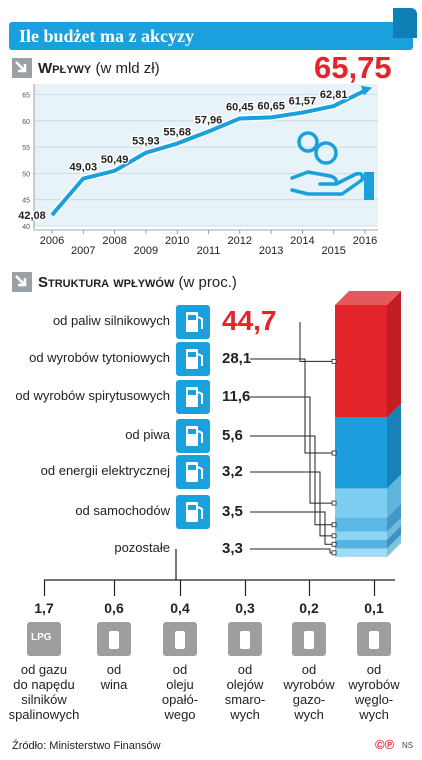 The width and height of the screenshot is (422, 760). I want to click on x-tick-label: 2016, so click(365, 241).